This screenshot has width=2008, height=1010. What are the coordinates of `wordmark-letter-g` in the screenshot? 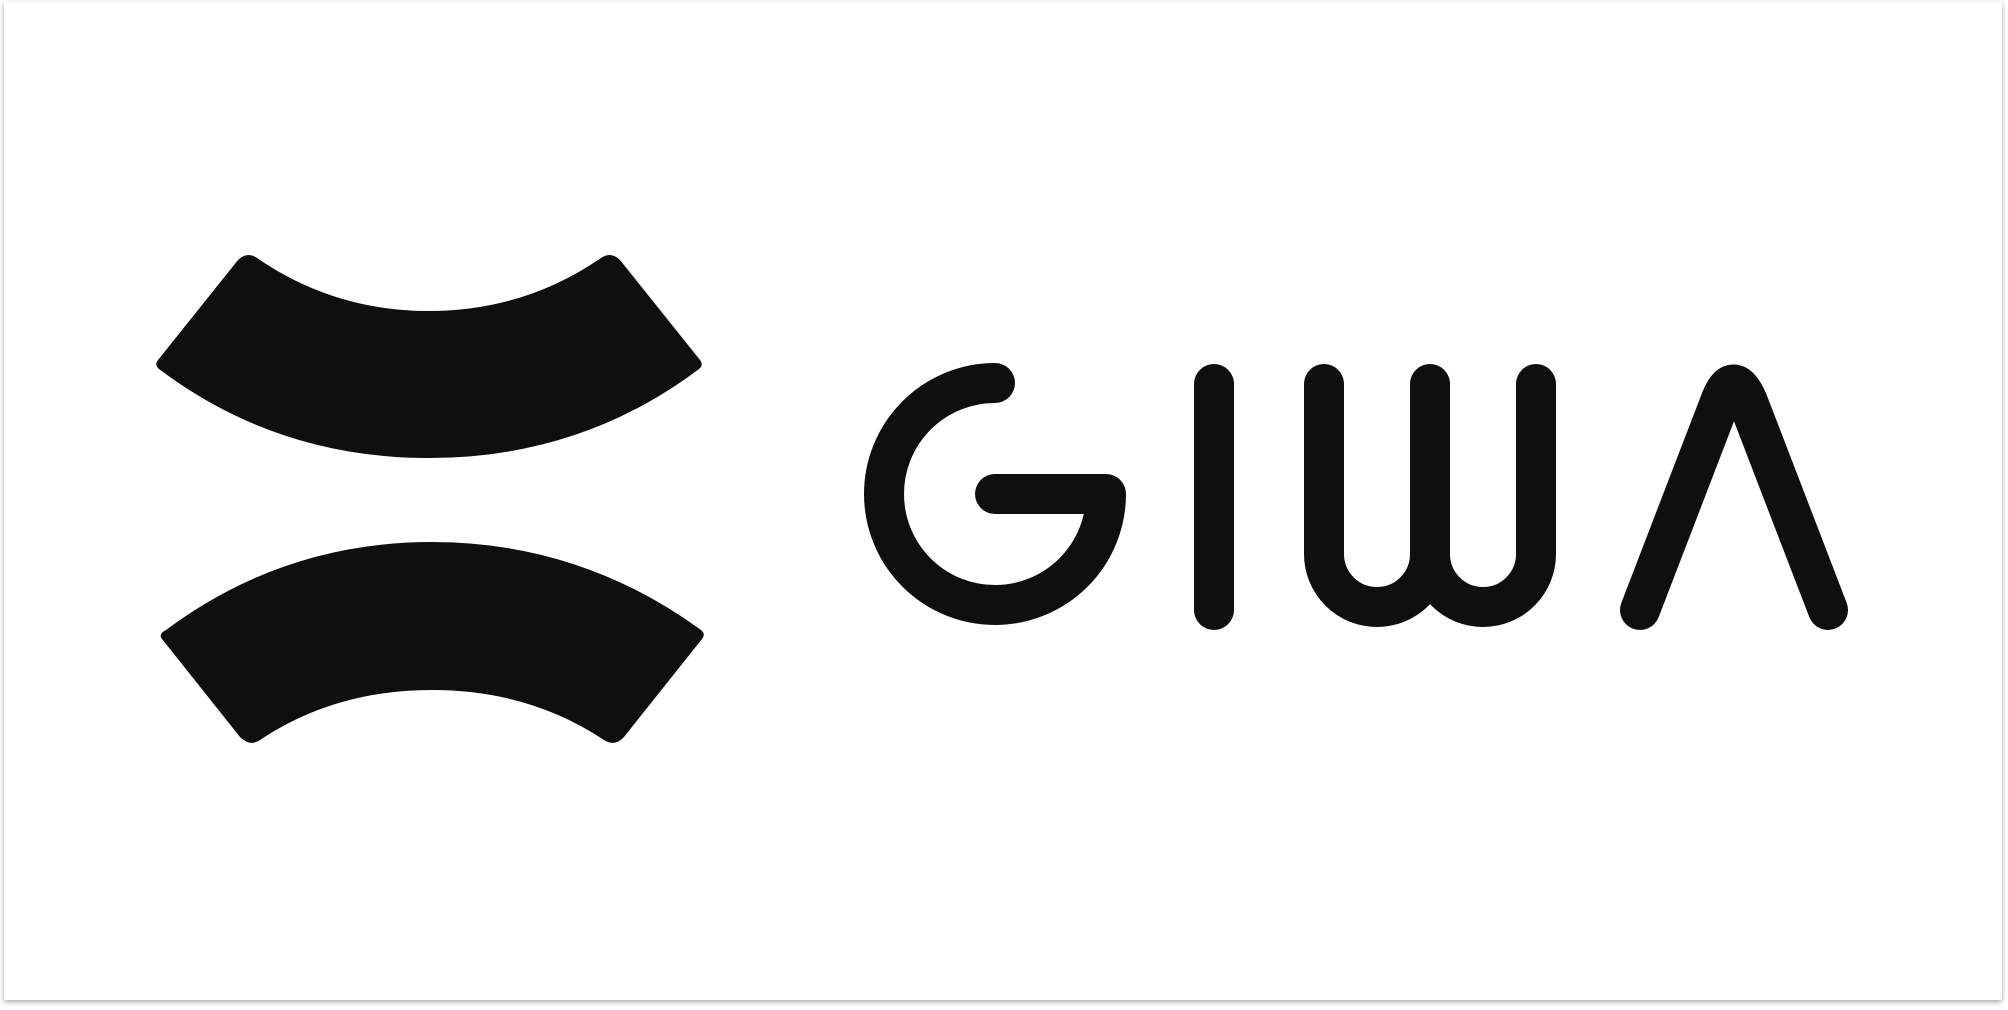 It's located at (995, 494).